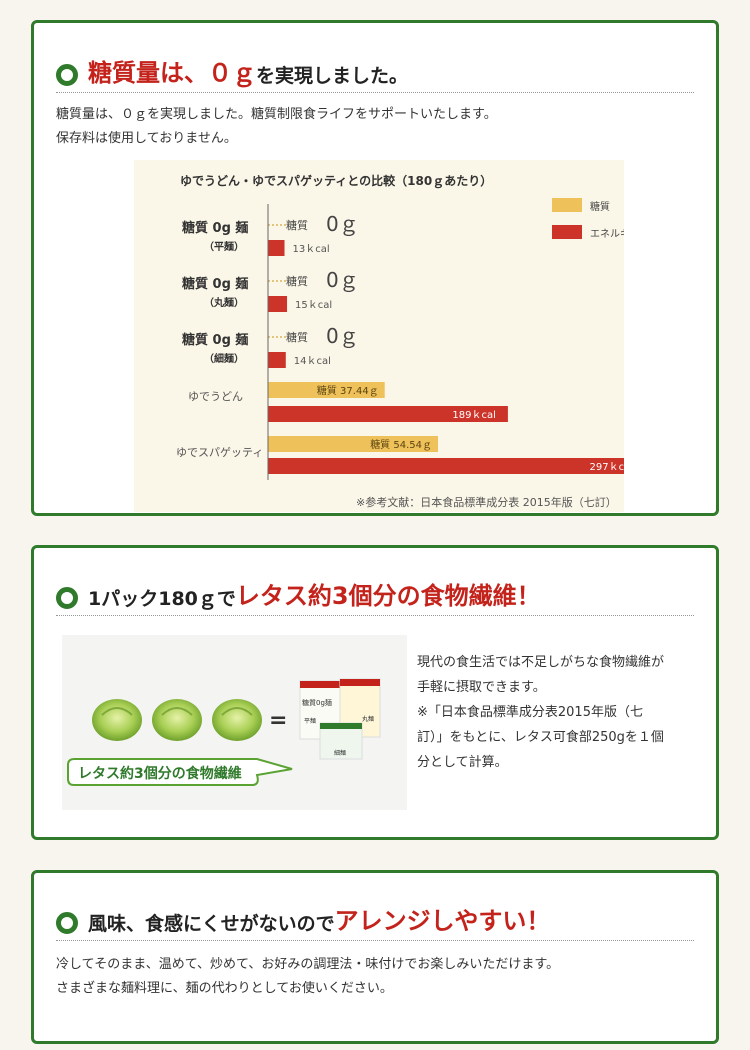 The width and height of the screenshot is (750, 1050). What do you see at coordinates (146, 138) in the screenshot?
I see `description-line: 保存料は使用しておりません。` at bounding box center [146, 138].